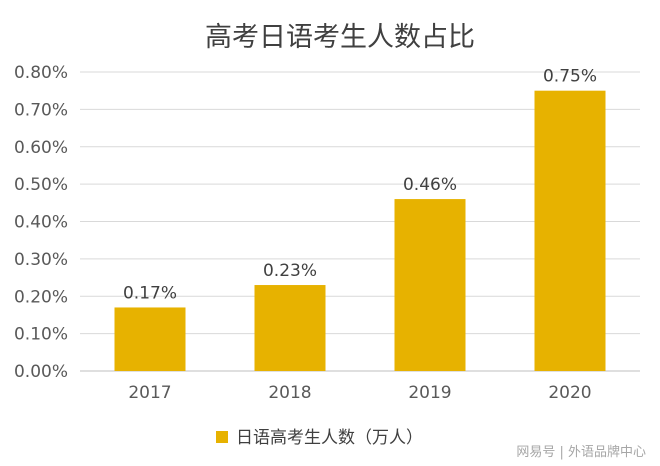  Describe the element at coordinates (150, 293) in the screenshot. I see `data-label: 0.17%` at that location.